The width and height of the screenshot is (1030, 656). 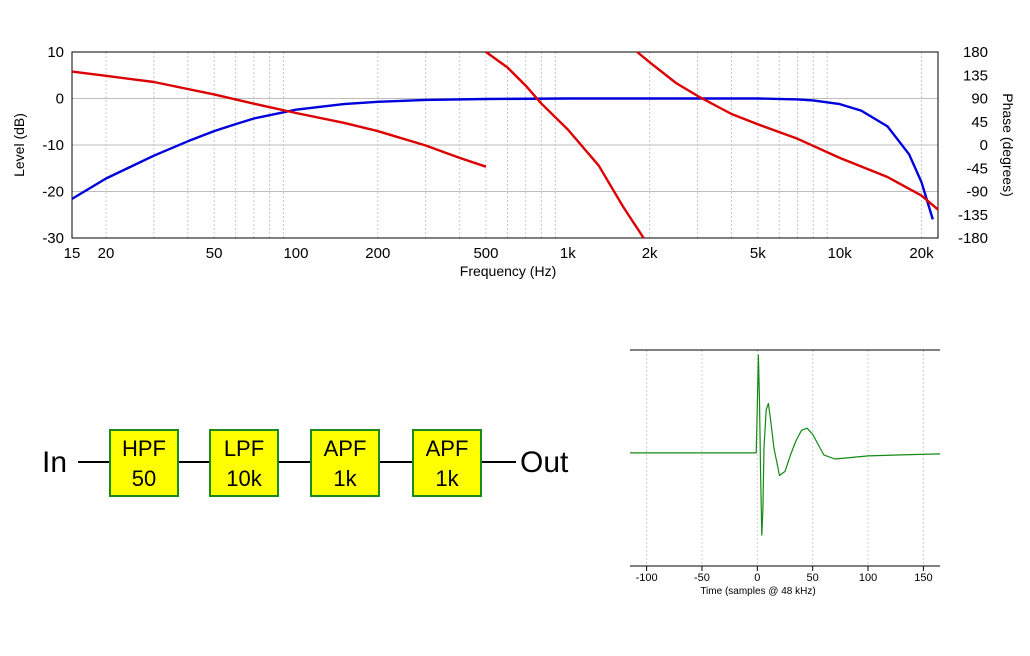 I want to click on block-type: LPF, so click(x=244, y=448).